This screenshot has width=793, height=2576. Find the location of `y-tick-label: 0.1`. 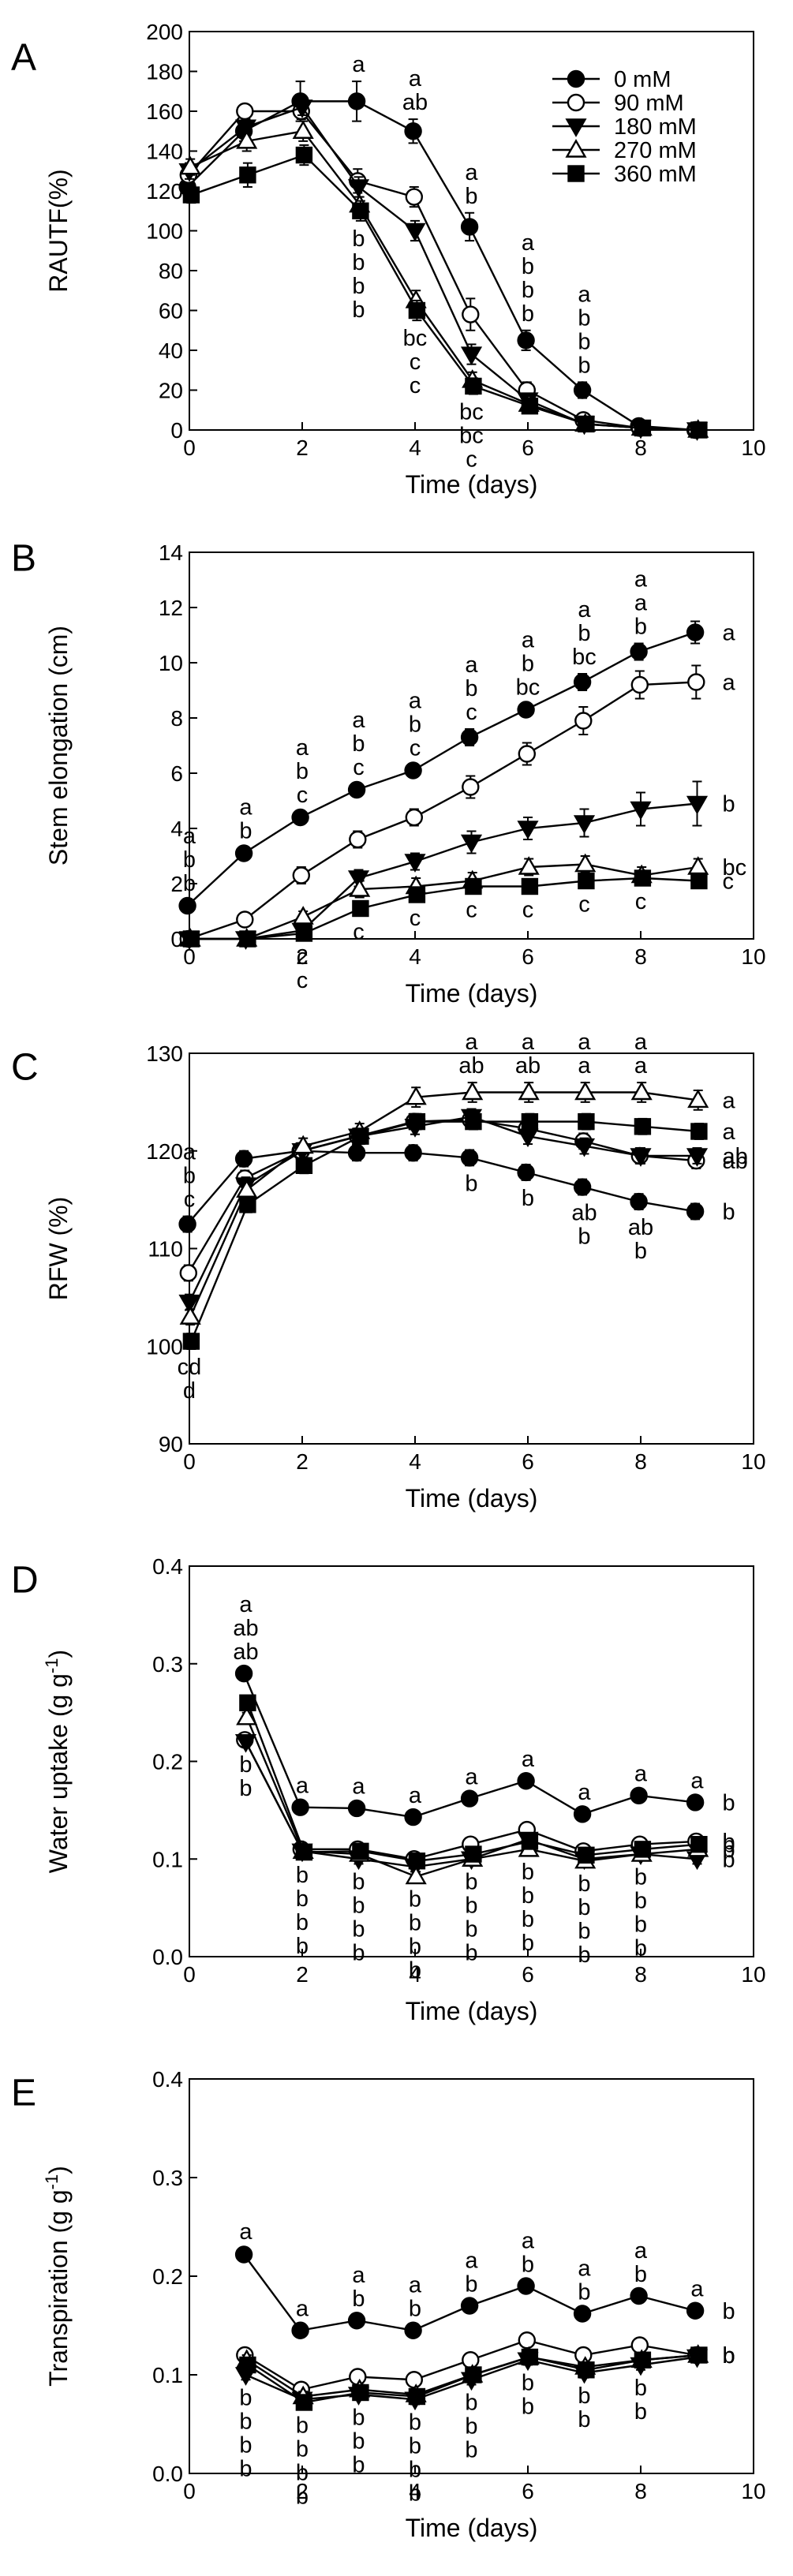

y-tick-label: 0.1 is located at coordinates (167, 2375).